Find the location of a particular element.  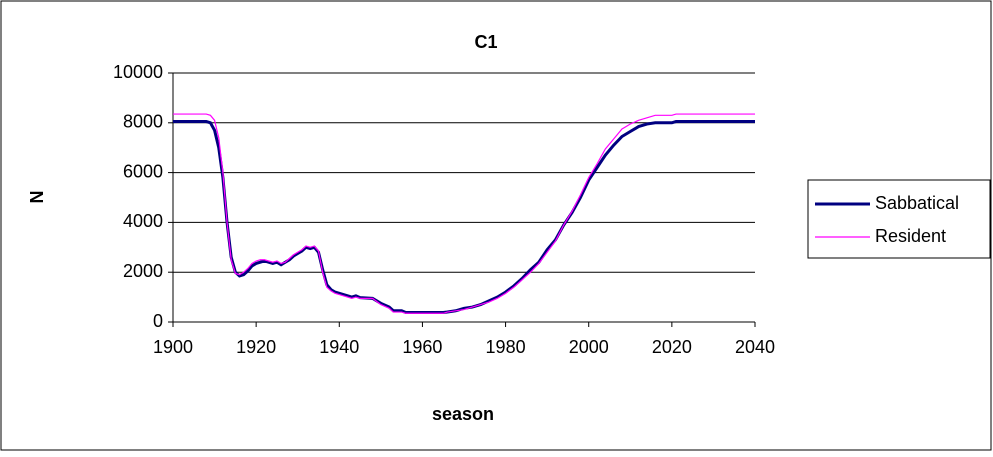

y-tick-label: 0 is located at coordinates (158, 321).